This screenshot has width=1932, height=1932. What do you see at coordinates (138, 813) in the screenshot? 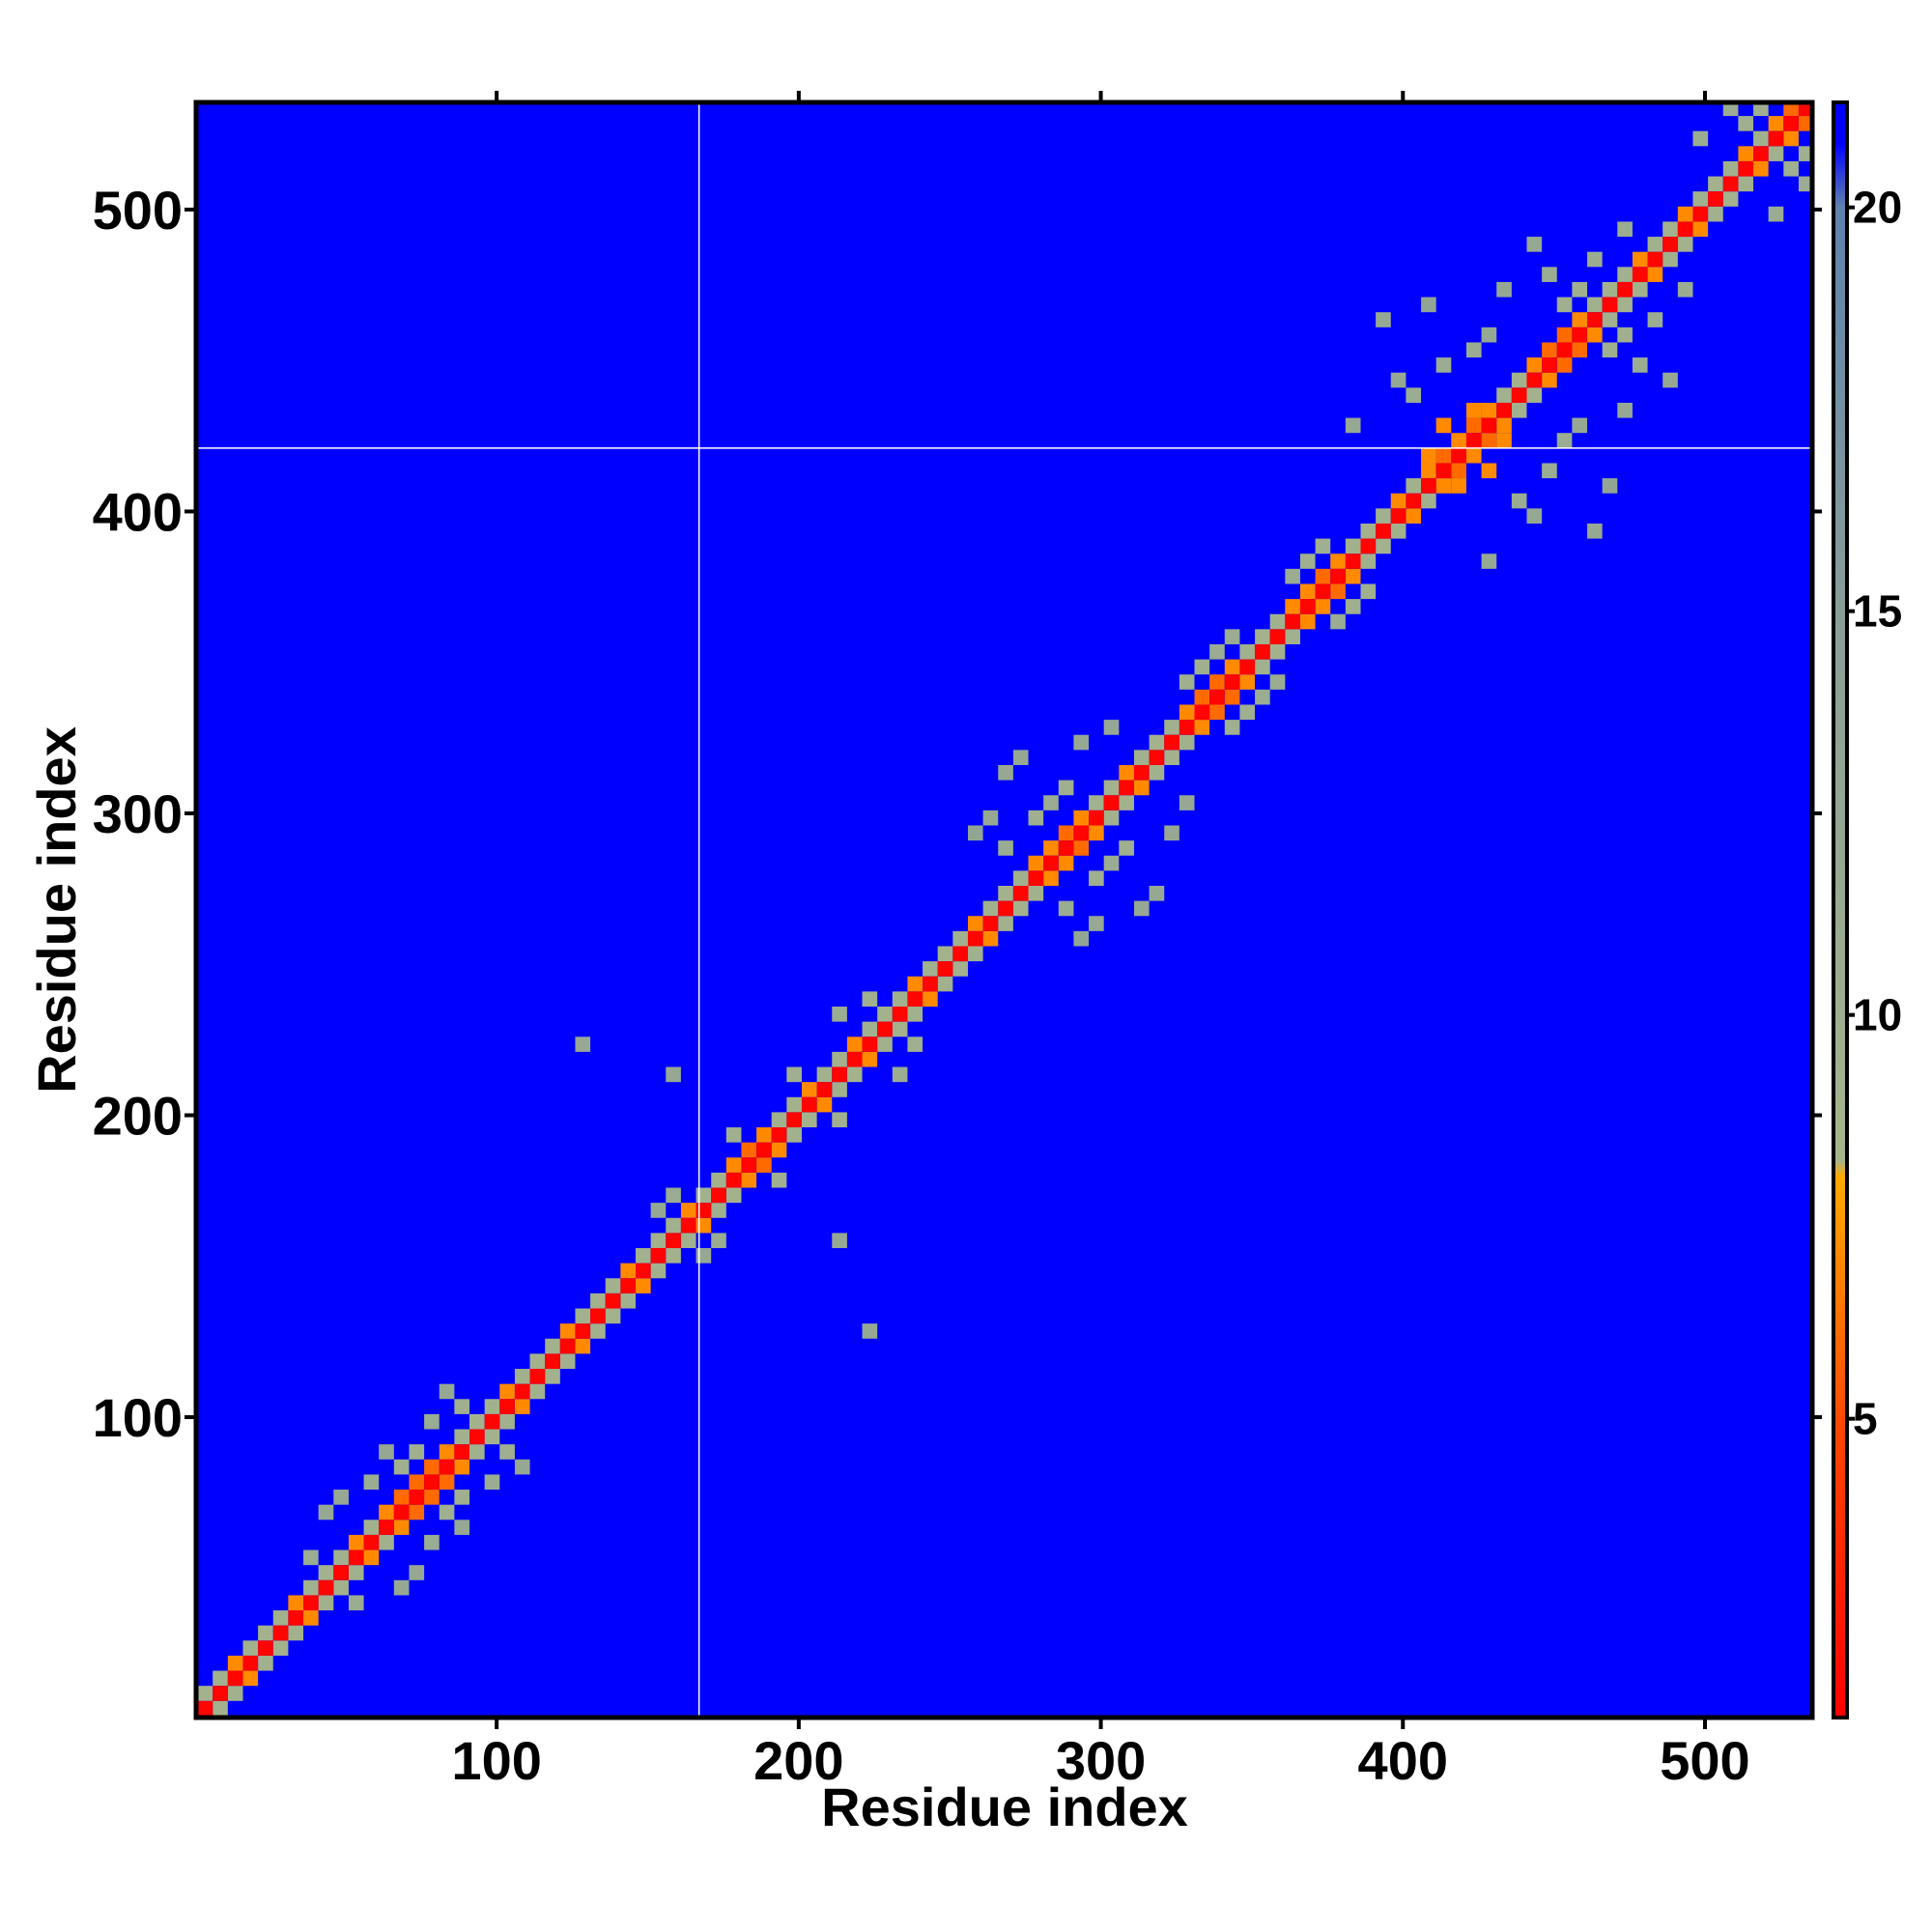
I see `y-tick-label: 300` at bounding box center [138, 813].